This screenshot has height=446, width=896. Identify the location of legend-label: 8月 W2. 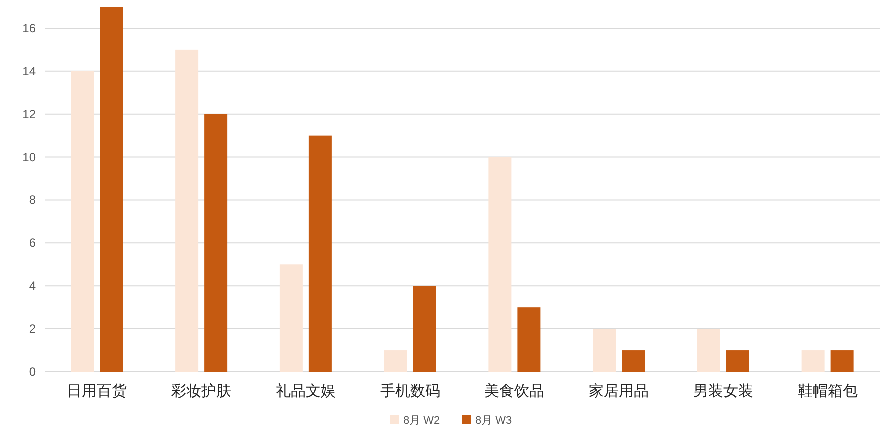
(422, 421).